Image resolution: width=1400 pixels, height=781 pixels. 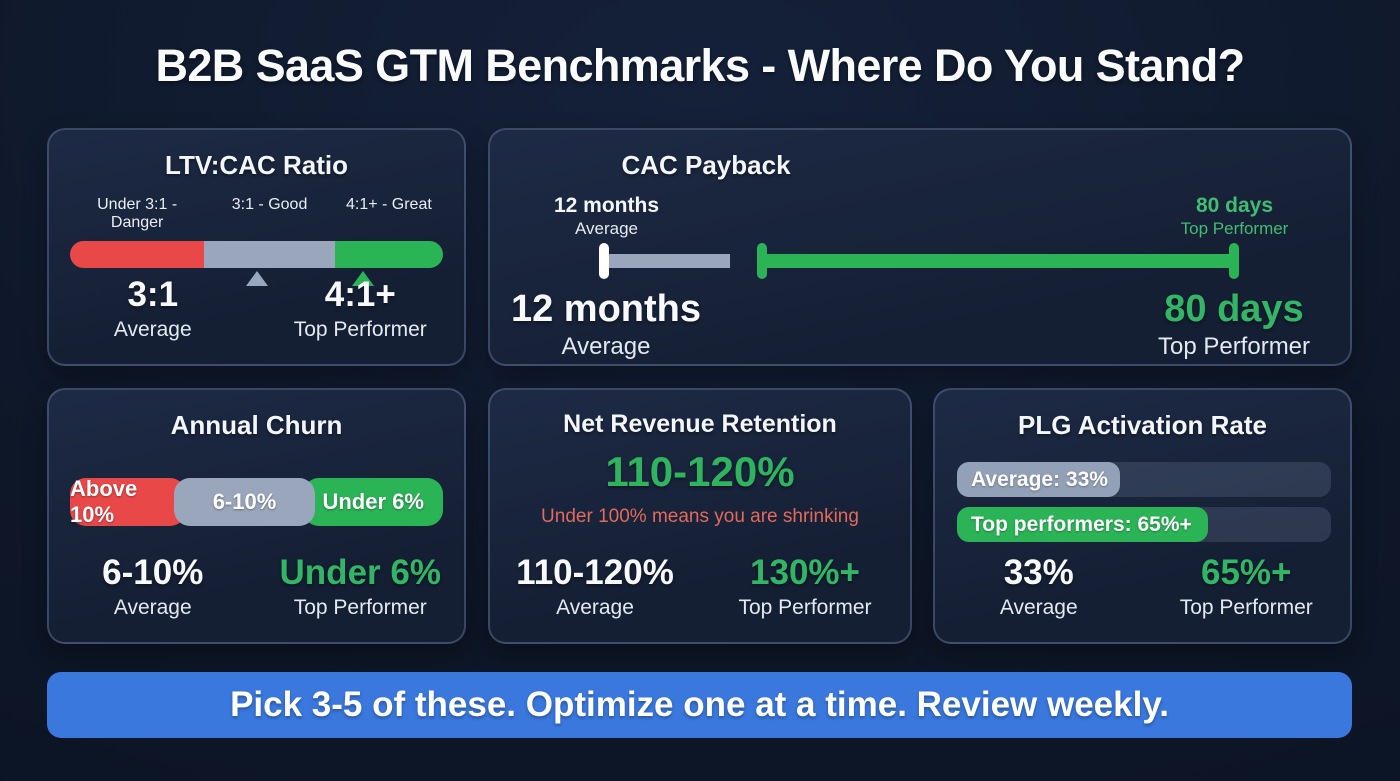 I want to click on stat-top-value: 4:1+, so click(x=360, y=294).